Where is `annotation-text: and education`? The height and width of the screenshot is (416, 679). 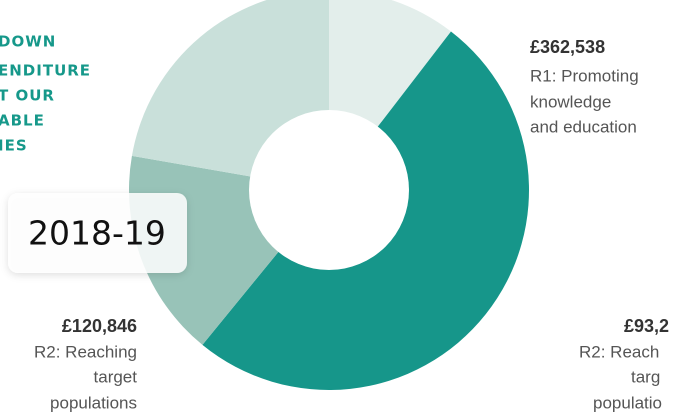 annotation-text: and education is located at coordinates (583, 126).